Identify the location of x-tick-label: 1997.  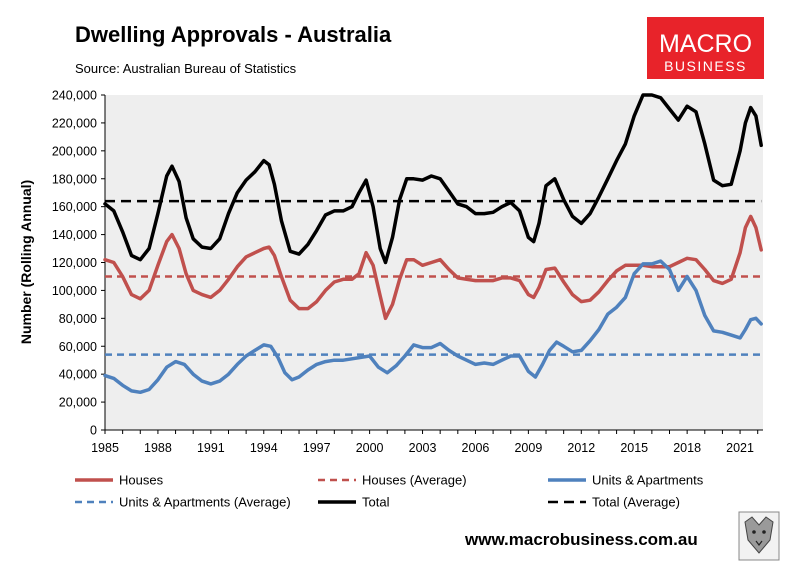
(317, 448).